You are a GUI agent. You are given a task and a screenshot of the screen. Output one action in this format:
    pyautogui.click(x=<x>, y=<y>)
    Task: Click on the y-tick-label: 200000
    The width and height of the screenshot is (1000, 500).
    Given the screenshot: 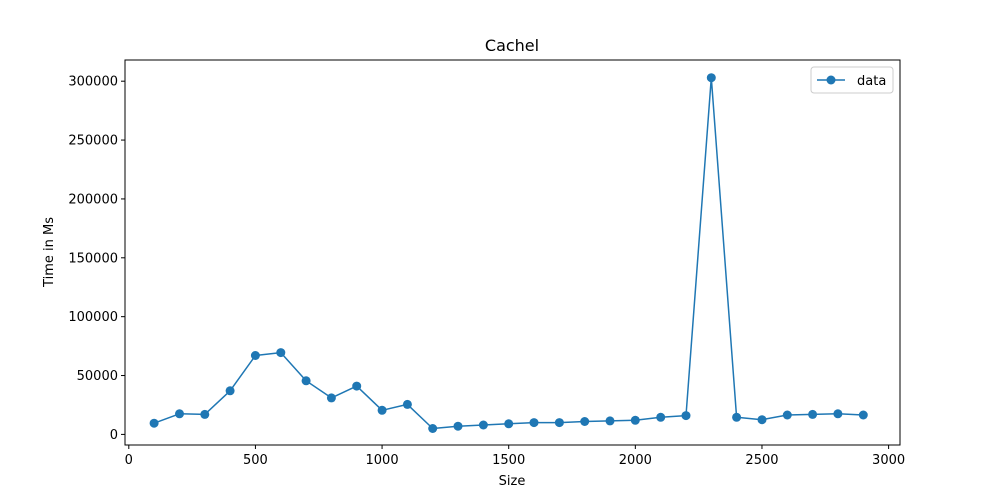 What is the action you would take?
    pyautogui.click(x=93, y=199)
    